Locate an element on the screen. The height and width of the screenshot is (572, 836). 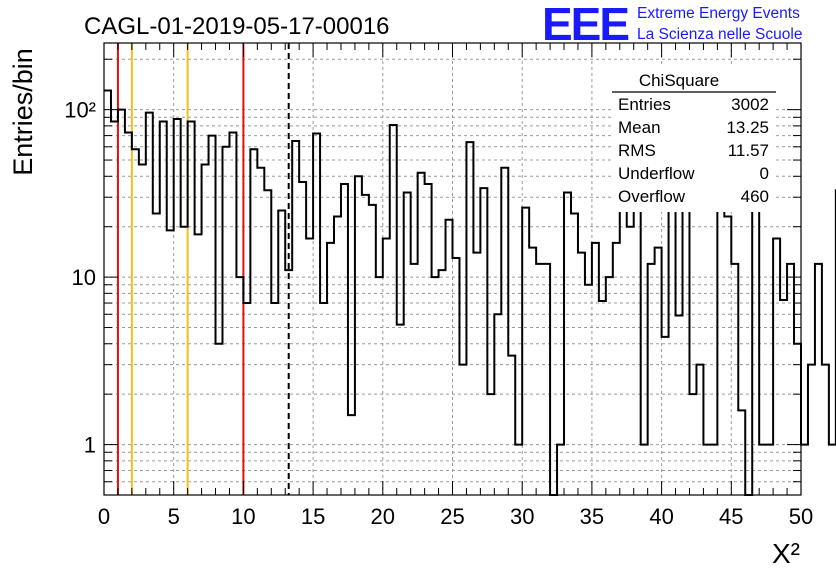
x-tick-label: 0 is located at coordinates (104, 516).